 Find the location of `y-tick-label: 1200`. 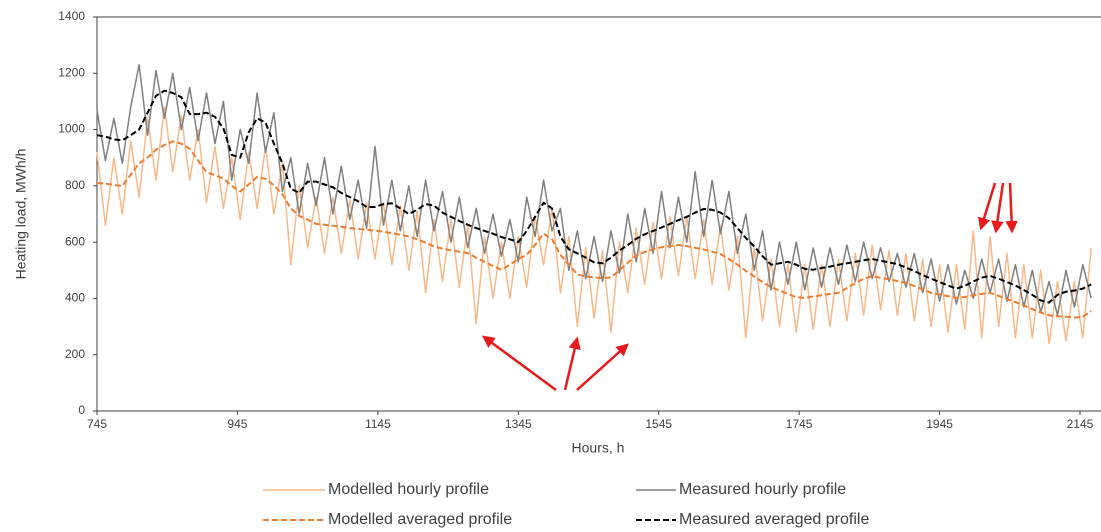

y-tick-label: 1200 is located at coordinates (71, 72).